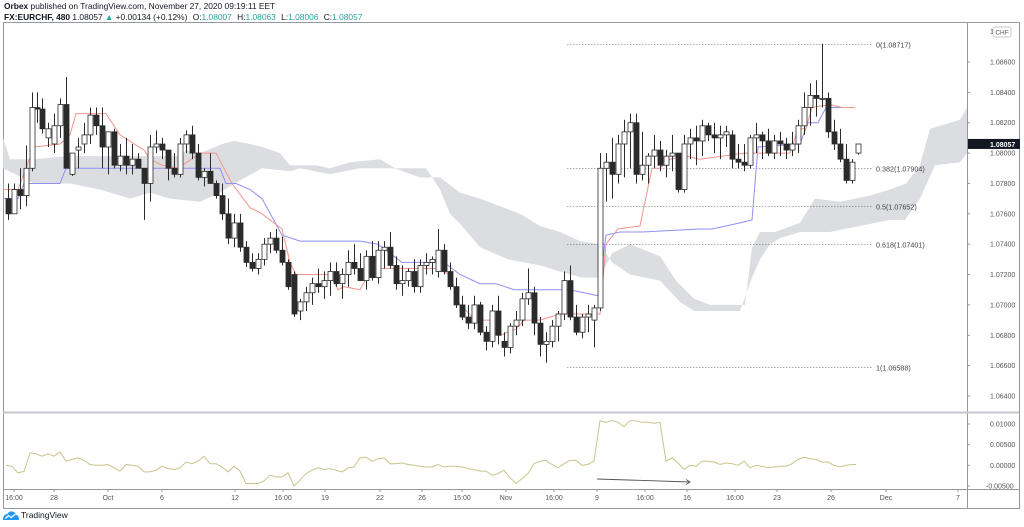 This screenshot has width=1024, height=527. What do you see at coordinates (11, 515) in the screenshot?
I see `tradingview-logo-icon` at bounding box center [11, 515].